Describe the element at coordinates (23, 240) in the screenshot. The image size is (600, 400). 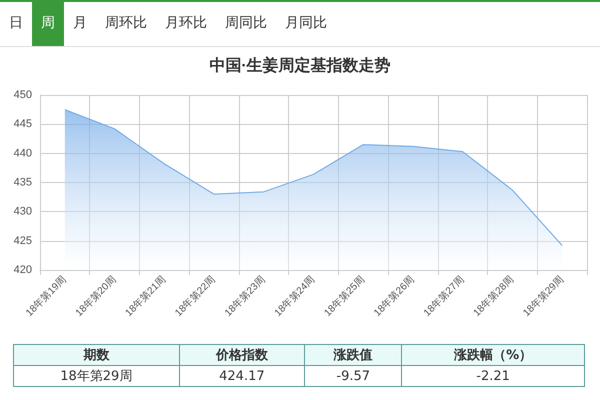
I see `y-tick-label: 425` at that location.